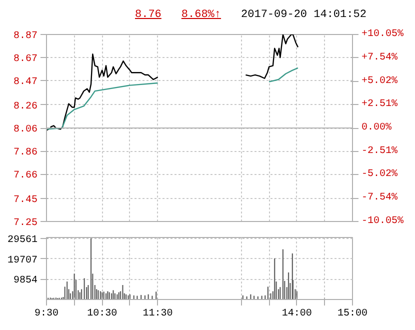 Image resolution: width=415 pixels, height=330 pixels. I want to click on y-tick-label: 8.47, so click(25, 82).